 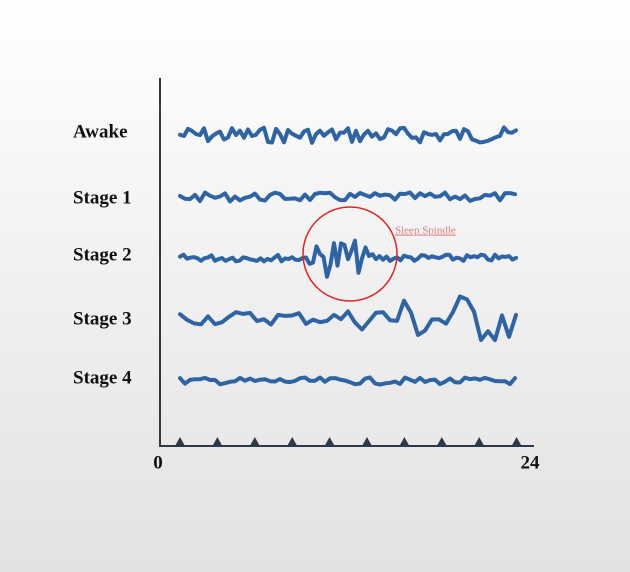 What do you see at coordinates (102, 318) in the screenshot?
I see `row-label: Stage 3` at bounding box center [102, 318].